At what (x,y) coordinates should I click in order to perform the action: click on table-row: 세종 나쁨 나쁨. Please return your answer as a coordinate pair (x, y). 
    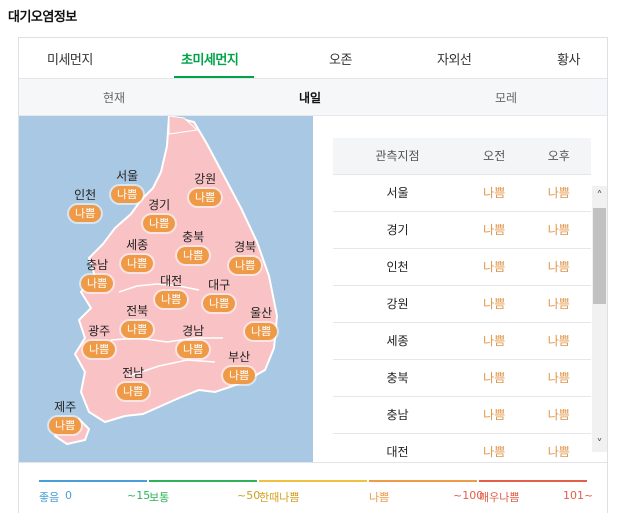
    Looking at the image, I should click on (462, 340).